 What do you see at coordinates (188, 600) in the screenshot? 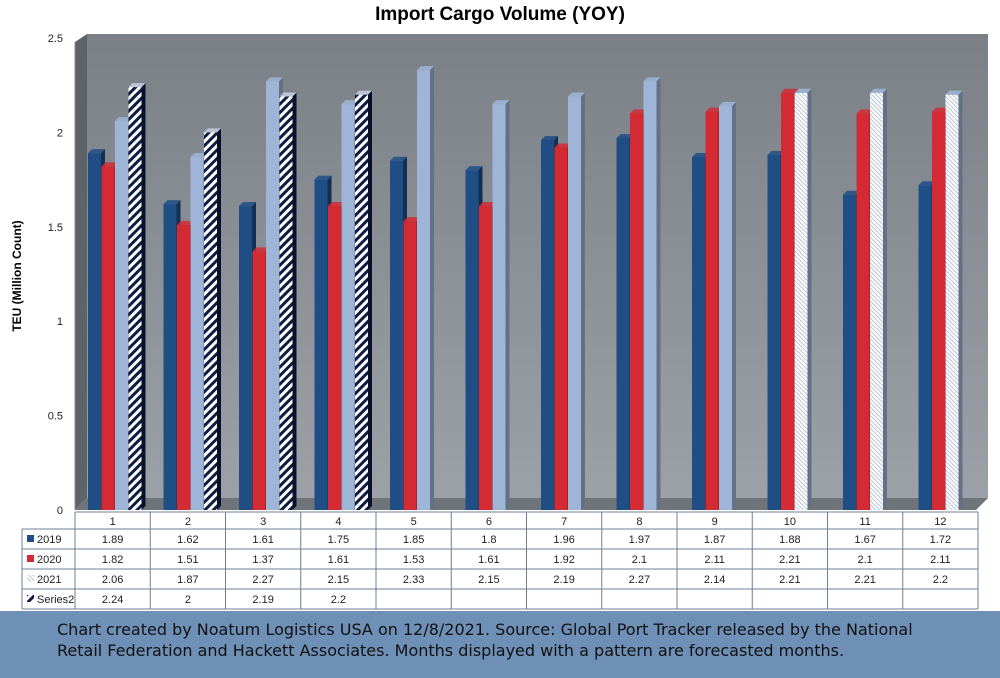
I see `data-label: 2` at bounding box center [188, 600].